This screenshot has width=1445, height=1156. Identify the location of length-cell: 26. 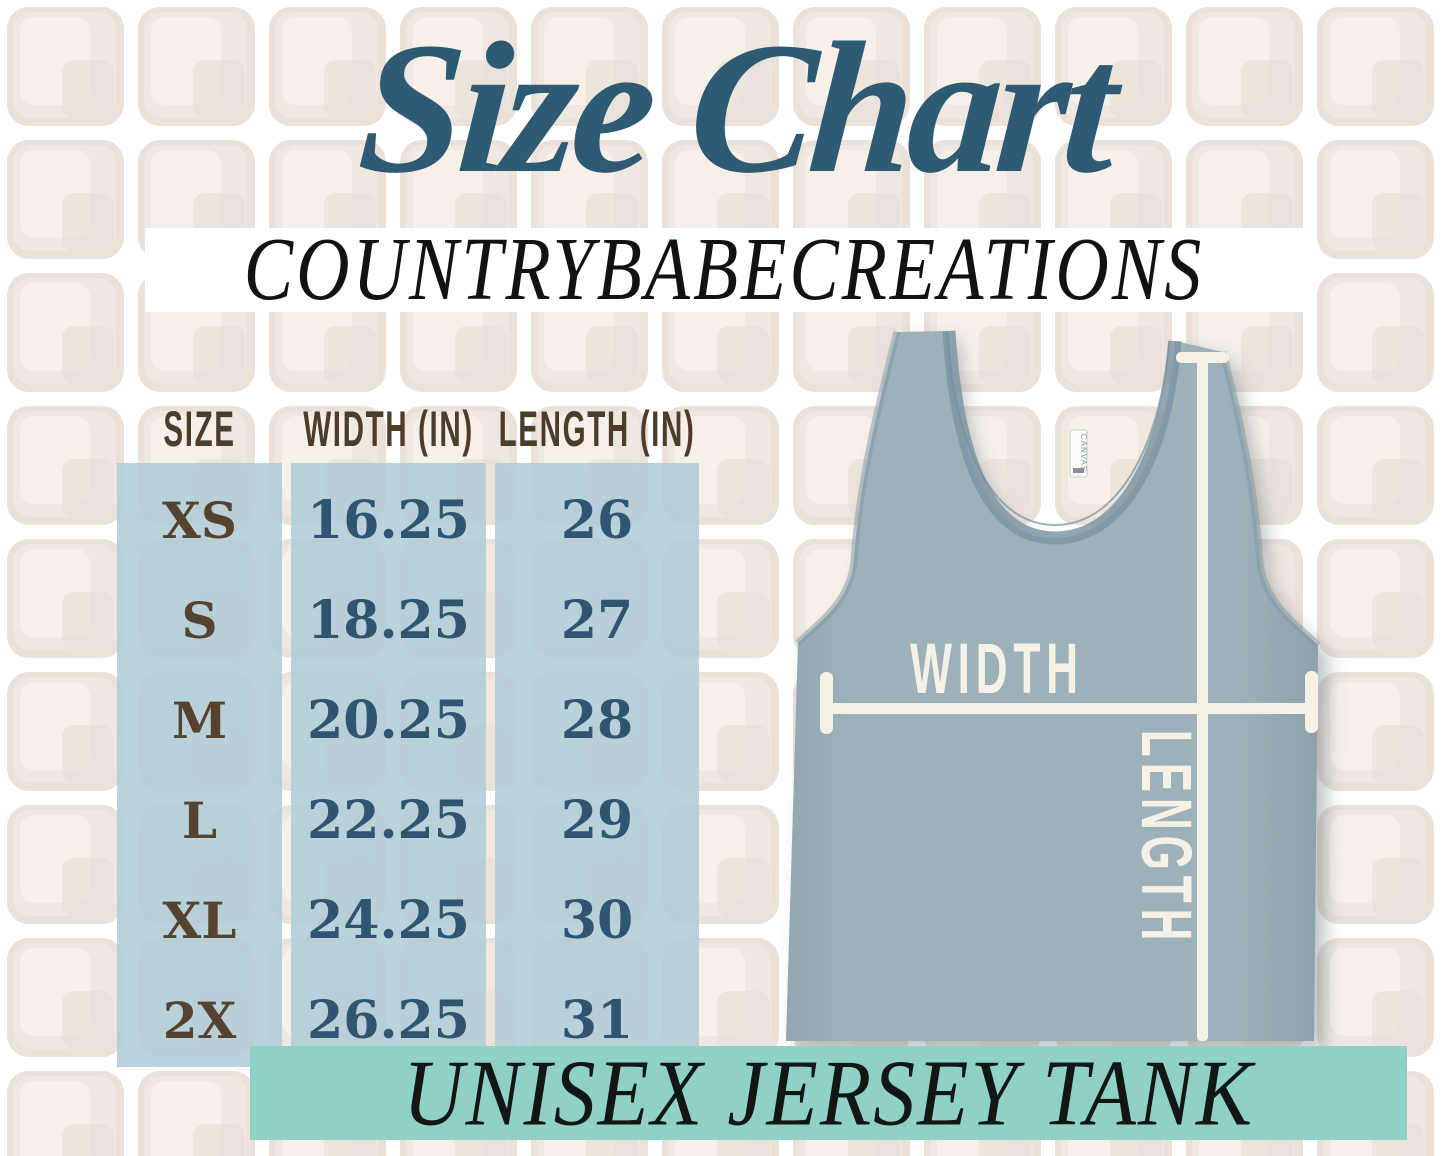
(597, 520).